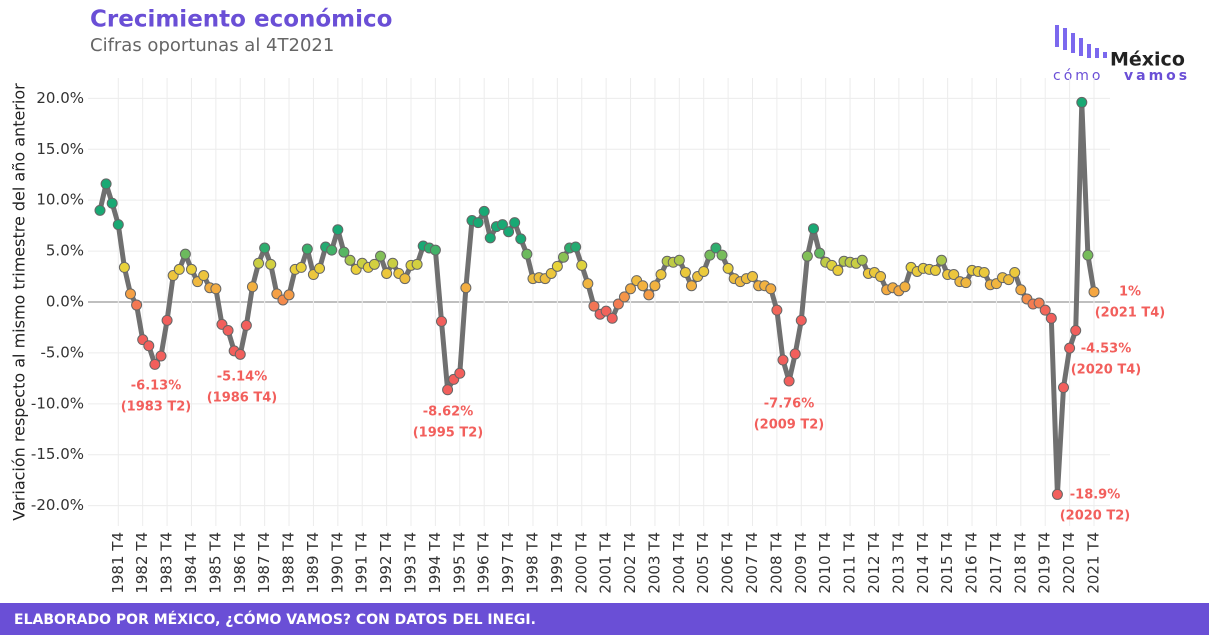  What do you see at coordinates (448, 412) in the screenshot?
I see `annotation: -8.62%` at bounding box center [448, 412].